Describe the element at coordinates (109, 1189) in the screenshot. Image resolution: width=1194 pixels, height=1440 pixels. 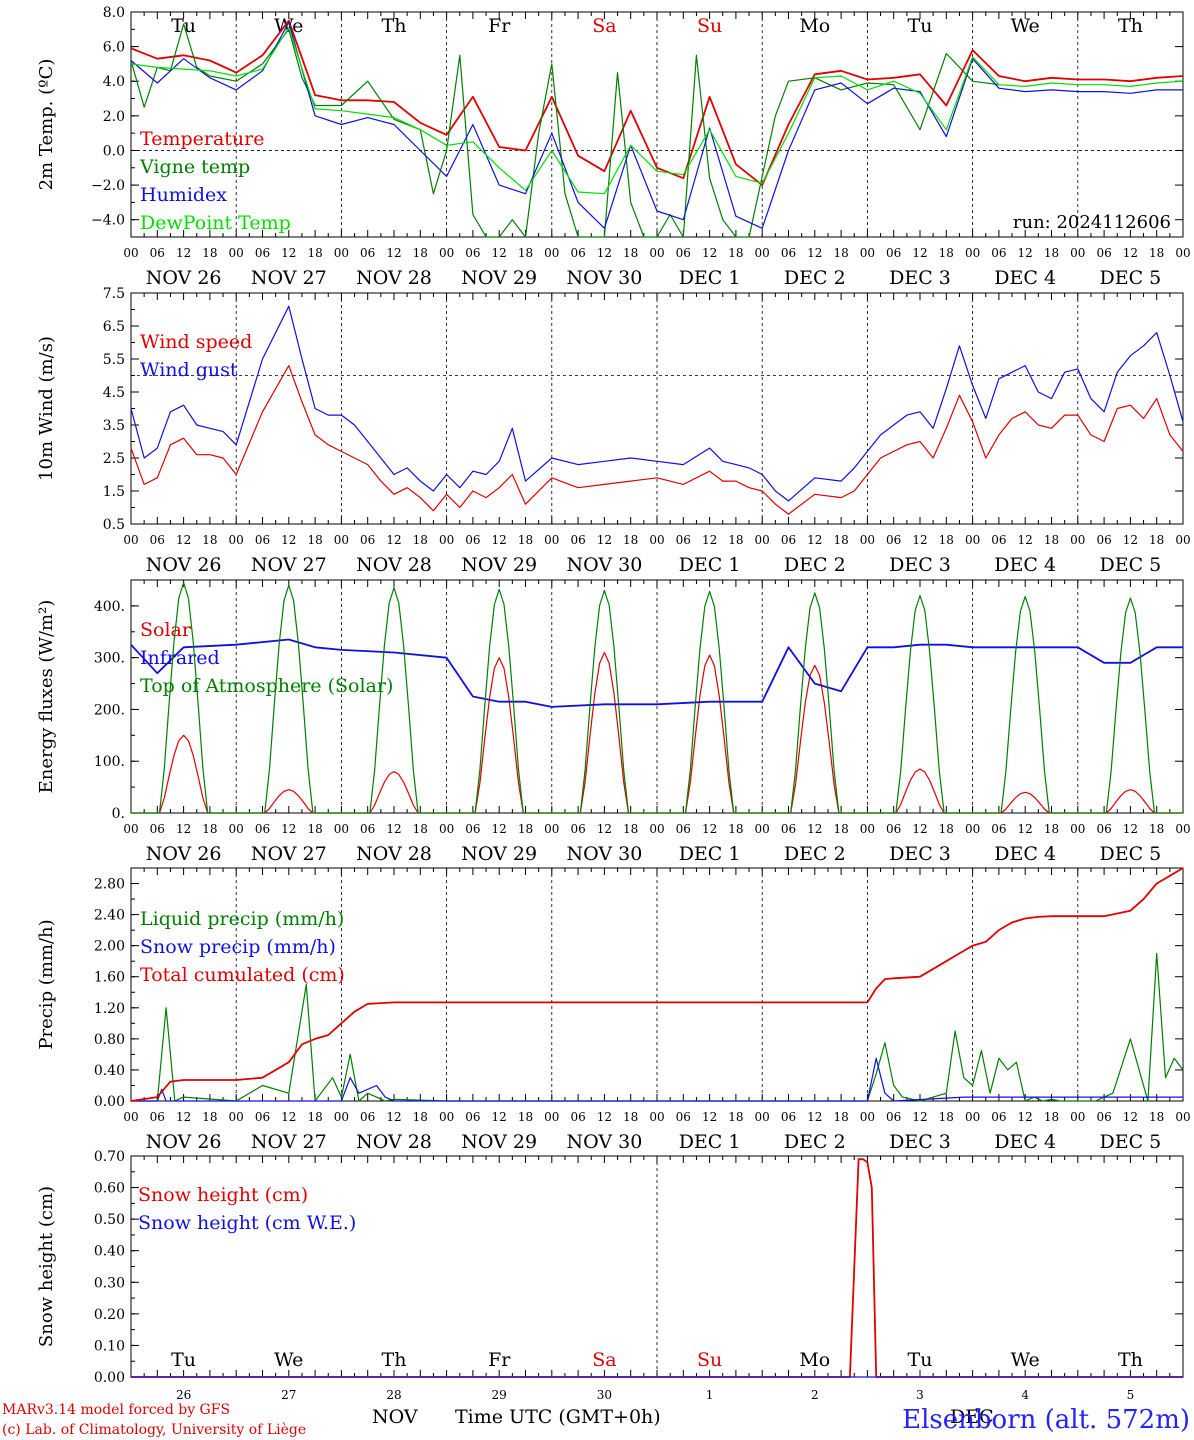
I see `y-tick-label: 0.60` at that location.